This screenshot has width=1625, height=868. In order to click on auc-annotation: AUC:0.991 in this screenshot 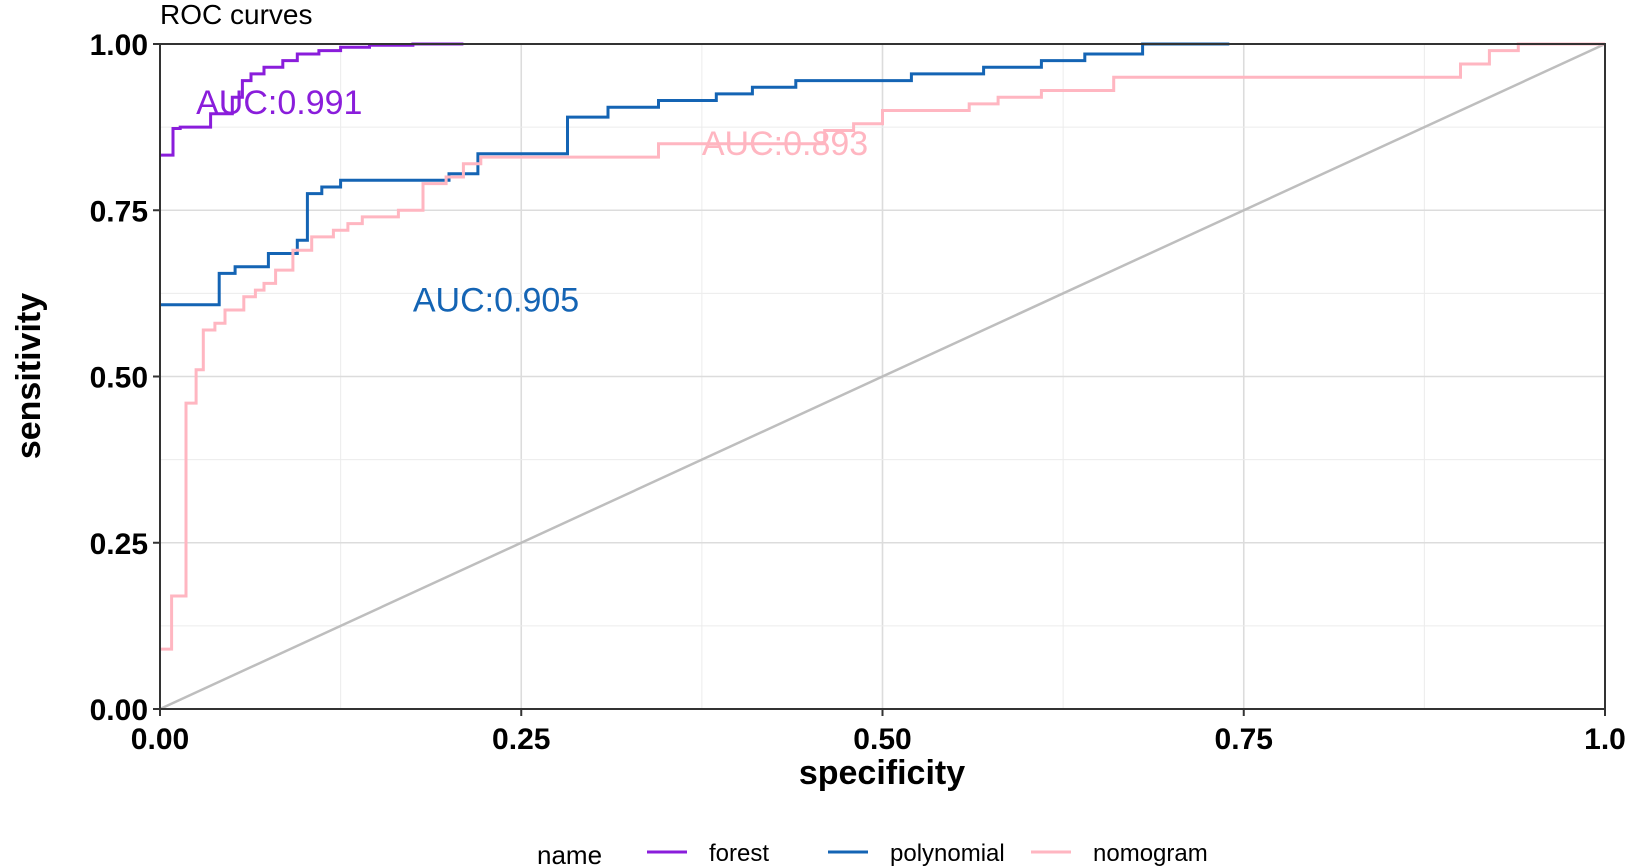, I will do `click(279, 103)`.